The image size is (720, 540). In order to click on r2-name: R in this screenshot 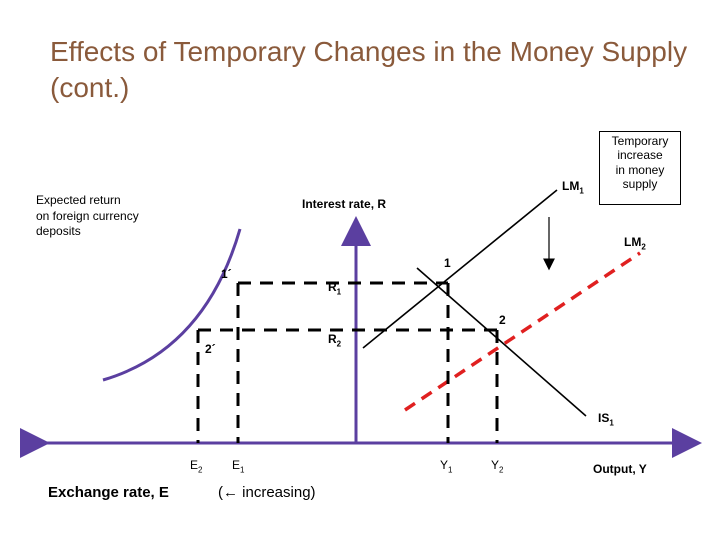, I will do `click(332, 339)`.